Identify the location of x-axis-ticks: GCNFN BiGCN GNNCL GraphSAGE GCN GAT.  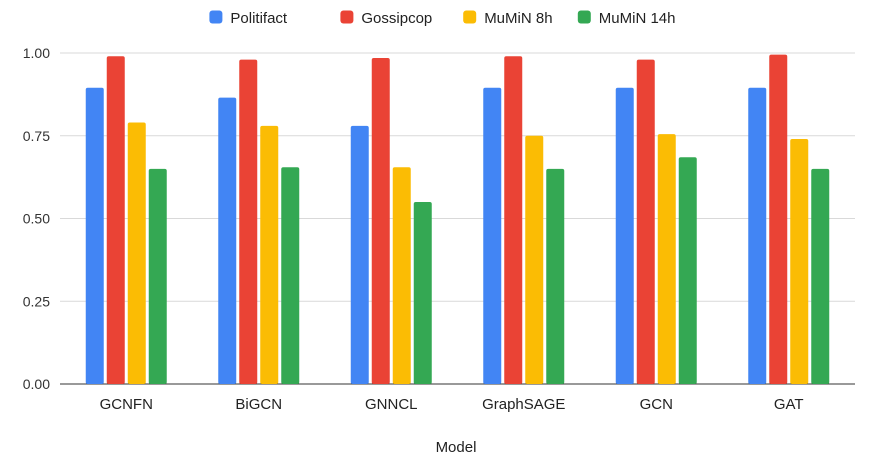
(452, 404).